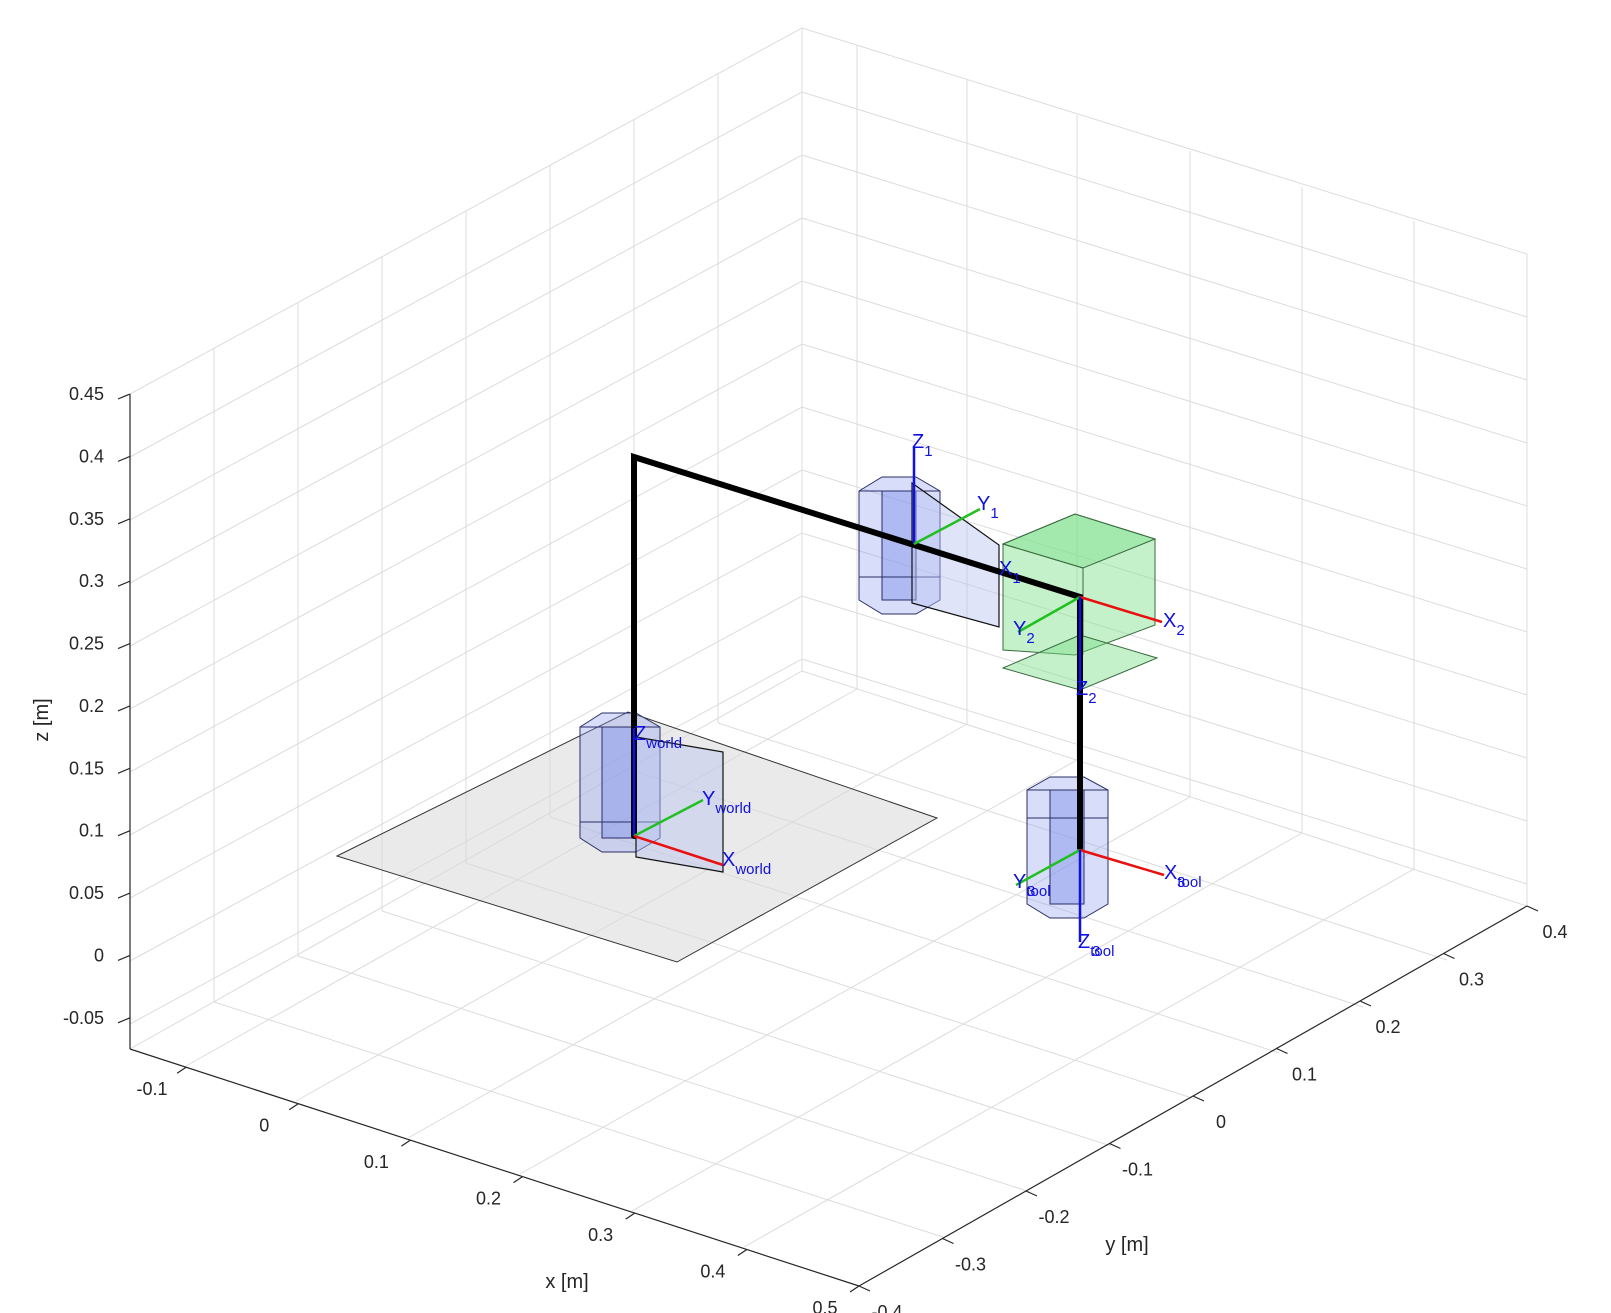  I want to click on y-axis-label: y [m], so click(1126, 1245).